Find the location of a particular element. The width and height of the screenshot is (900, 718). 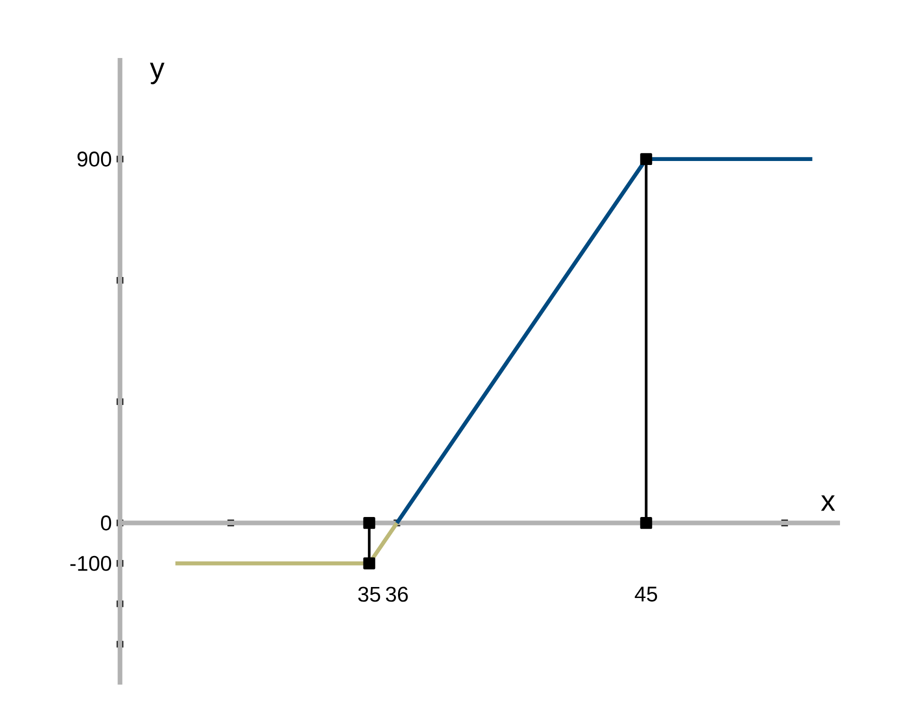

x-axis-title: x is located at coordinates (828, 503).